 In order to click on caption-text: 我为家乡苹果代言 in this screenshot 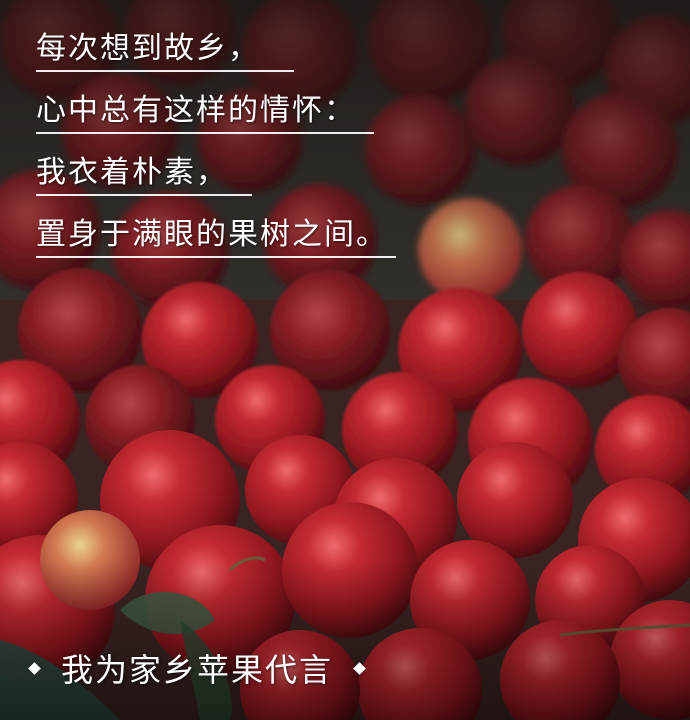, I will do `click(197, 670)`.